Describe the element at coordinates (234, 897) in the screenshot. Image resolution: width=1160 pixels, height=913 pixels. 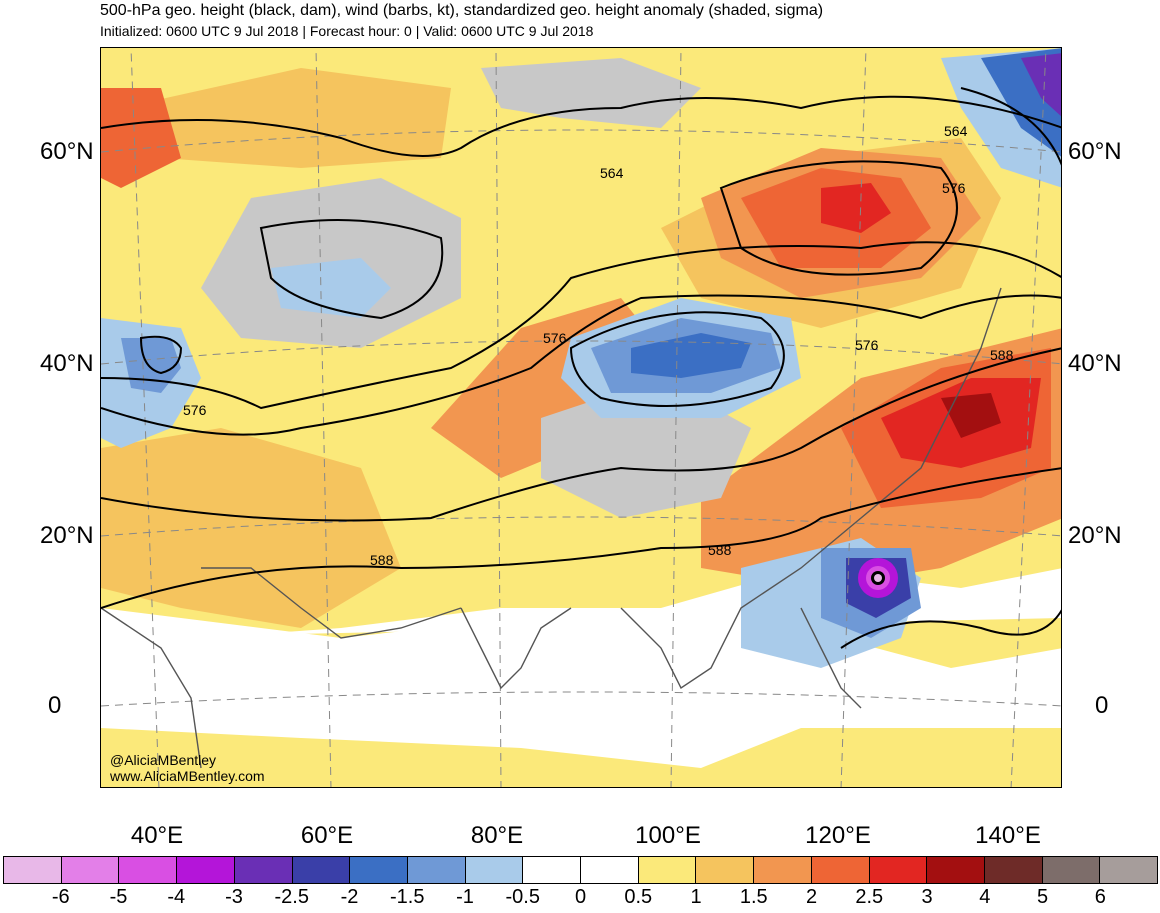
I see `colorbar-tick-label: -3` at that location.